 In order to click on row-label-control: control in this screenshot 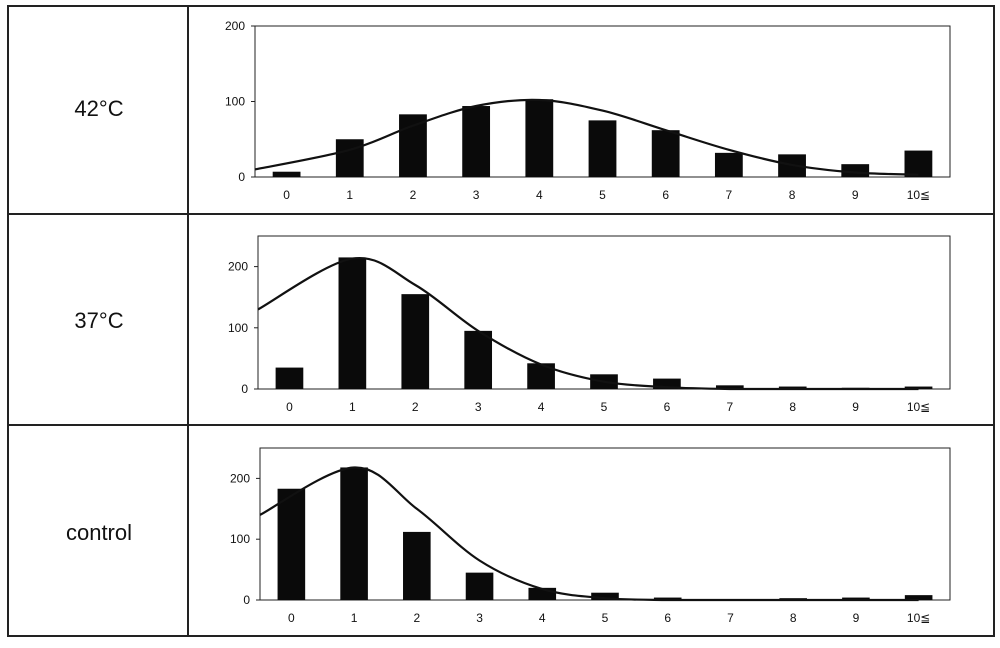, I will do `click(99, 532)`.